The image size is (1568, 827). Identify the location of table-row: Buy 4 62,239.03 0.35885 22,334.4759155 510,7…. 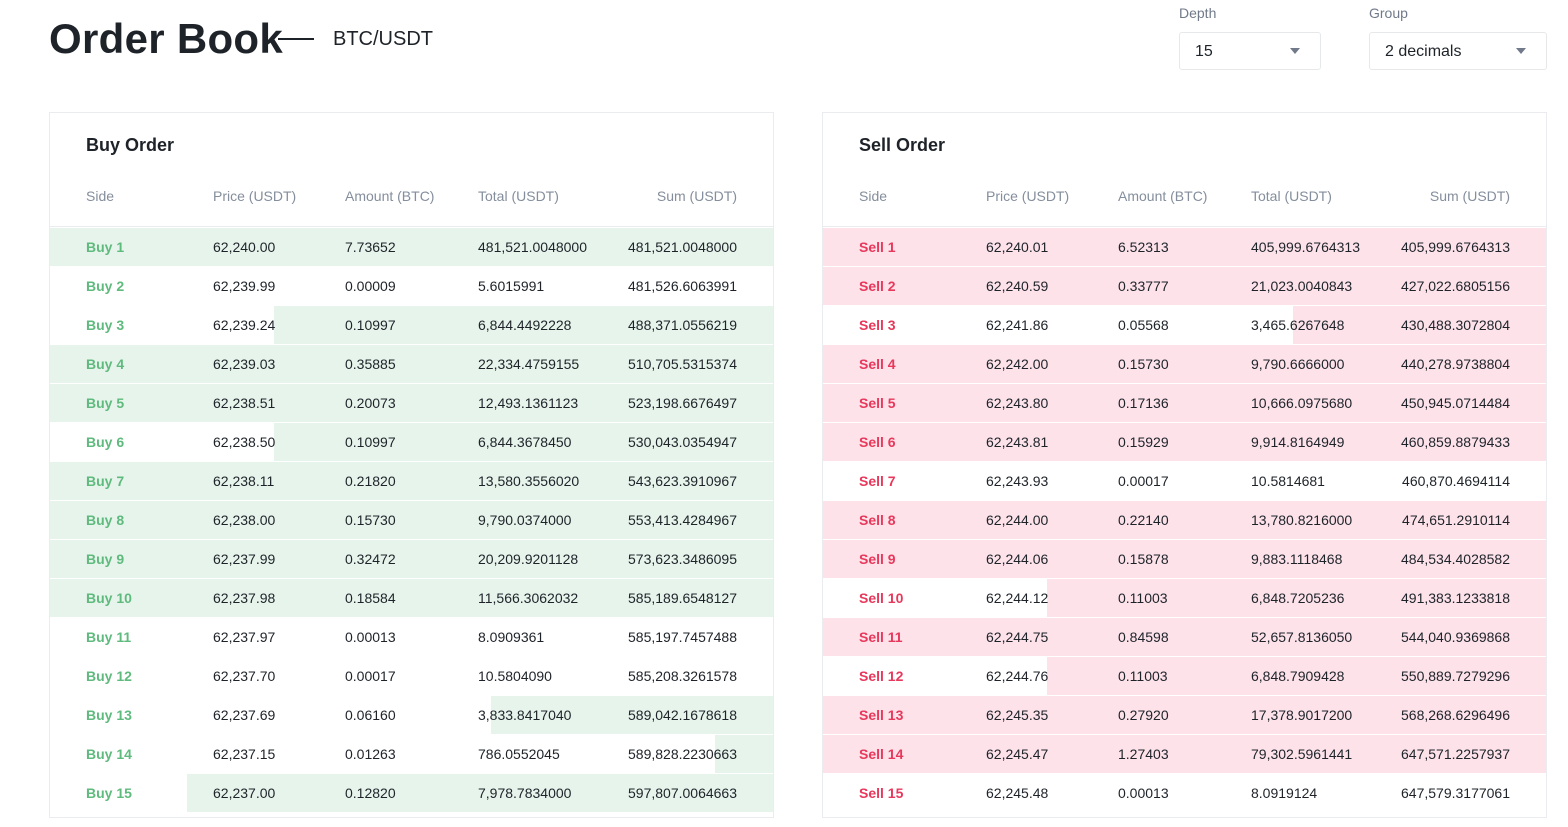
(411, 364).